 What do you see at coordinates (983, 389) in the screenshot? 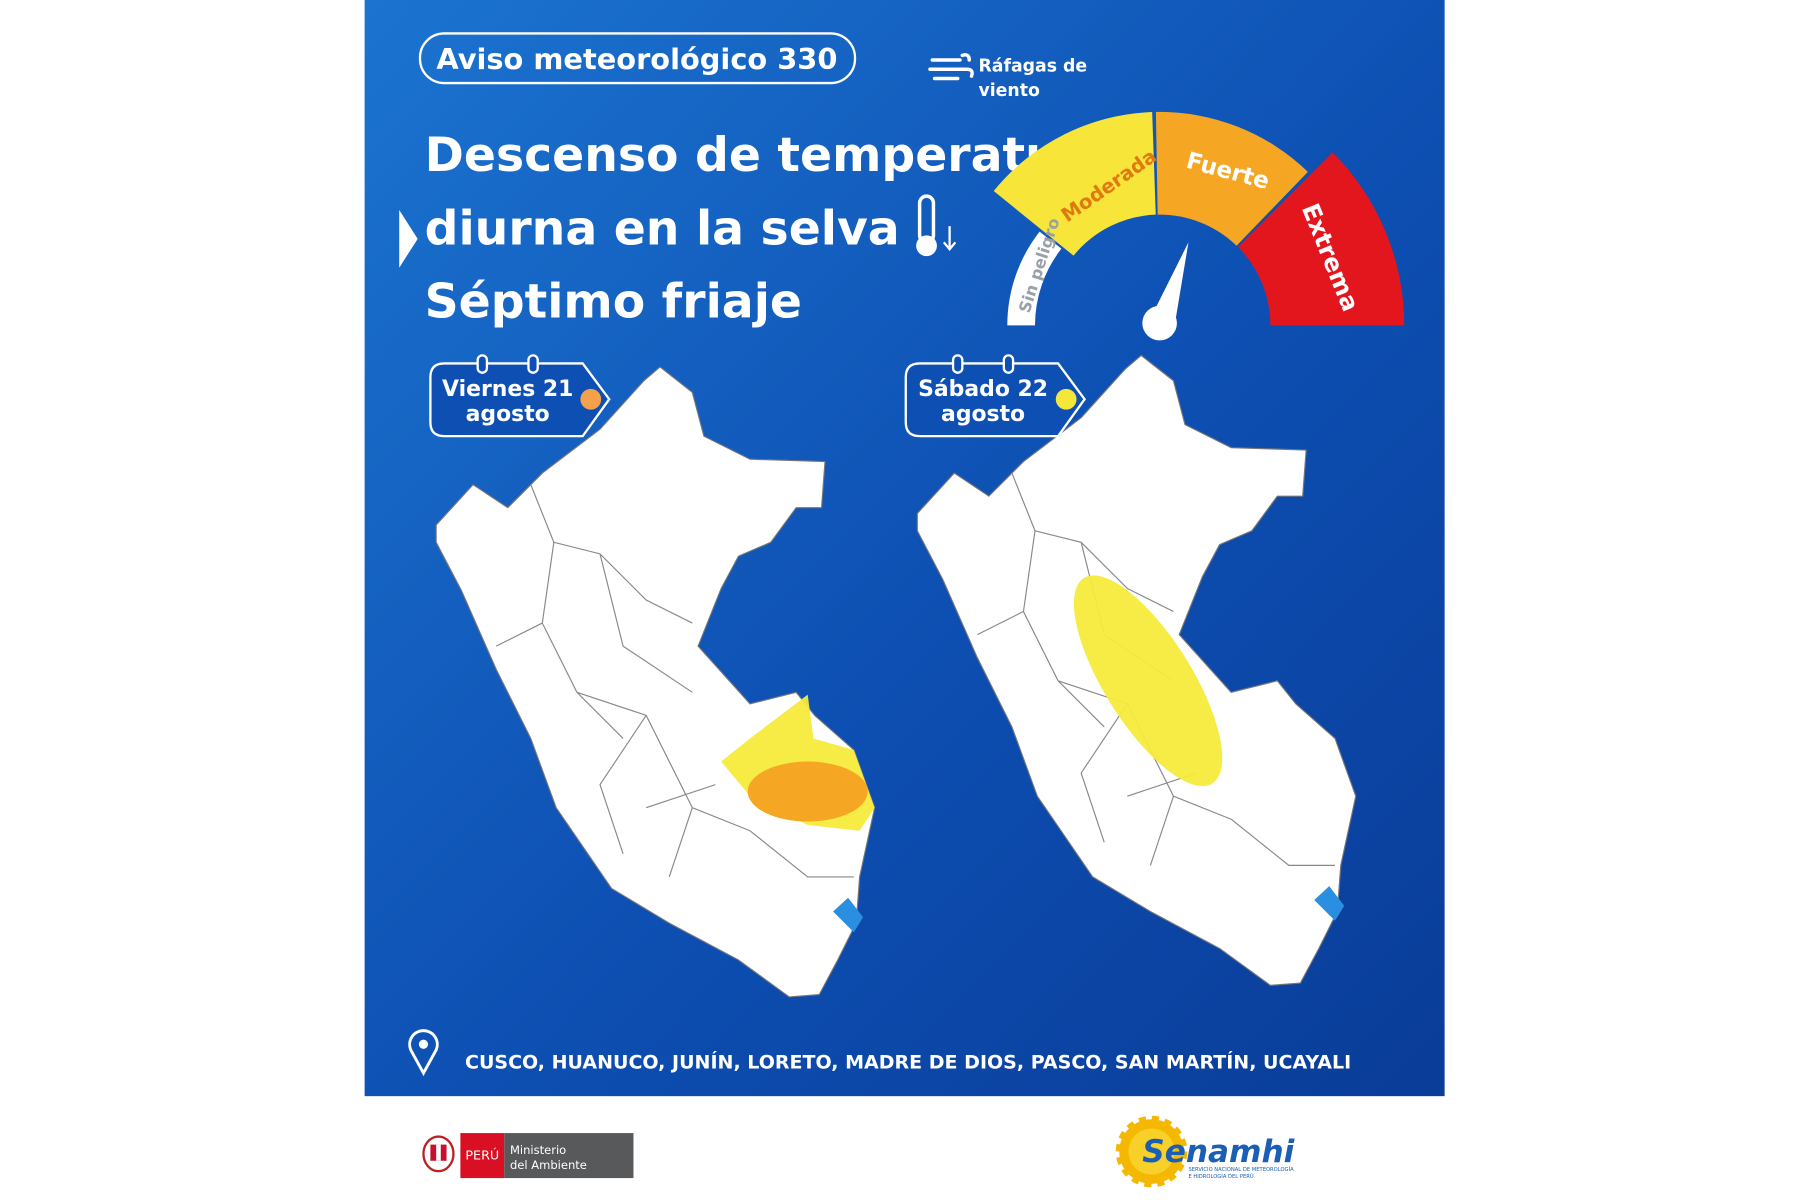
I see `date-day: Sábado 22` at bounding box center [983, 389].